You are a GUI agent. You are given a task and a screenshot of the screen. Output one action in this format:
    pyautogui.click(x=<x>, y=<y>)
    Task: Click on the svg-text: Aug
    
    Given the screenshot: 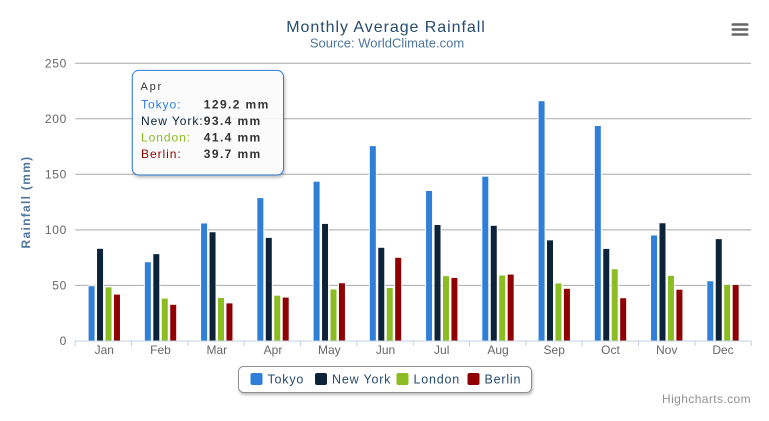 What is the action you would take?
    pyautogui.click(x=497, y=350)
    